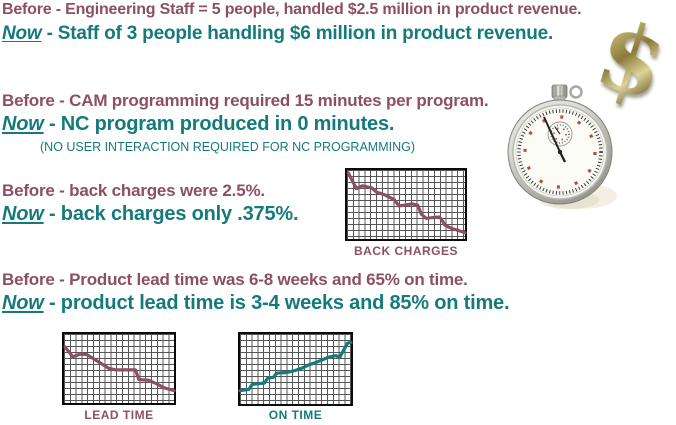 This screenshot has width=676, height=425. What do you see at coordinates (171, 214) in the screenshot?
I see `now-text: - back charges only .375%.` at bounding box center [171, 214].